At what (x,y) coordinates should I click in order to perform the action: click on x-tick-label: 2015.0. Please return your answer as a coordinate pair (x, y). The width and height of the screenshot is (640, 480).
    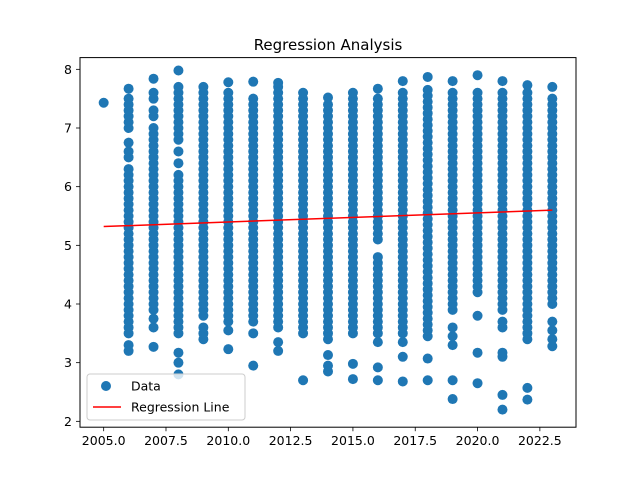
    Looking at the image, I should click on (353, 440).